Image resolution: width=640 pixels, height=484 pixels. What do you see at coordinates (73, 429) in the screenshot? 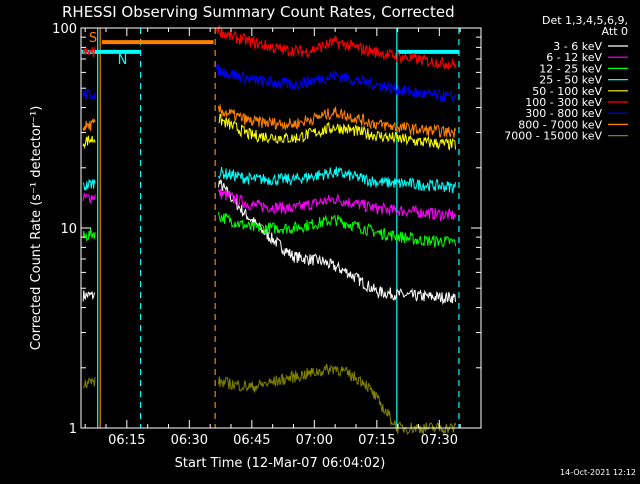
I see `y-tick-label-0: 1` at bounding box center [73, 429].